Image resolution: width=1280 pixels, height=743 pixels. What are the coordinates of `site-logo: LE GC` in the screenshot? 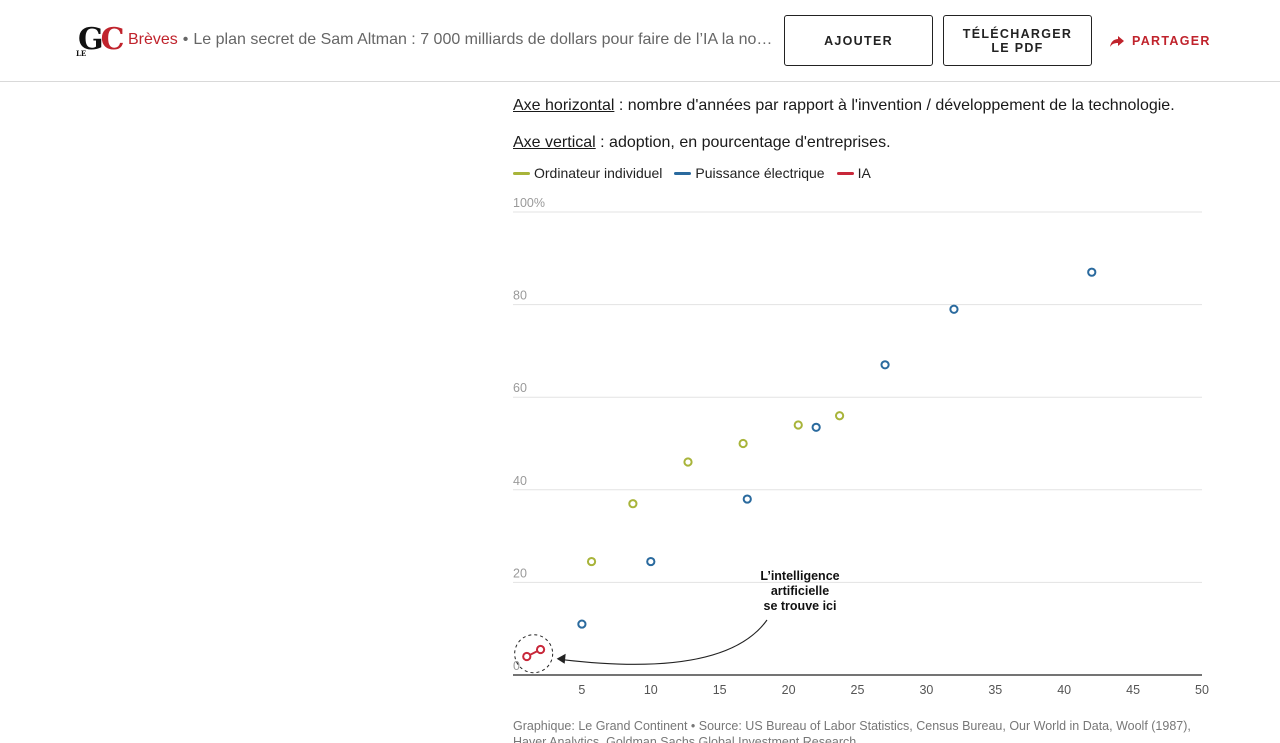 It's located at (100, 40).